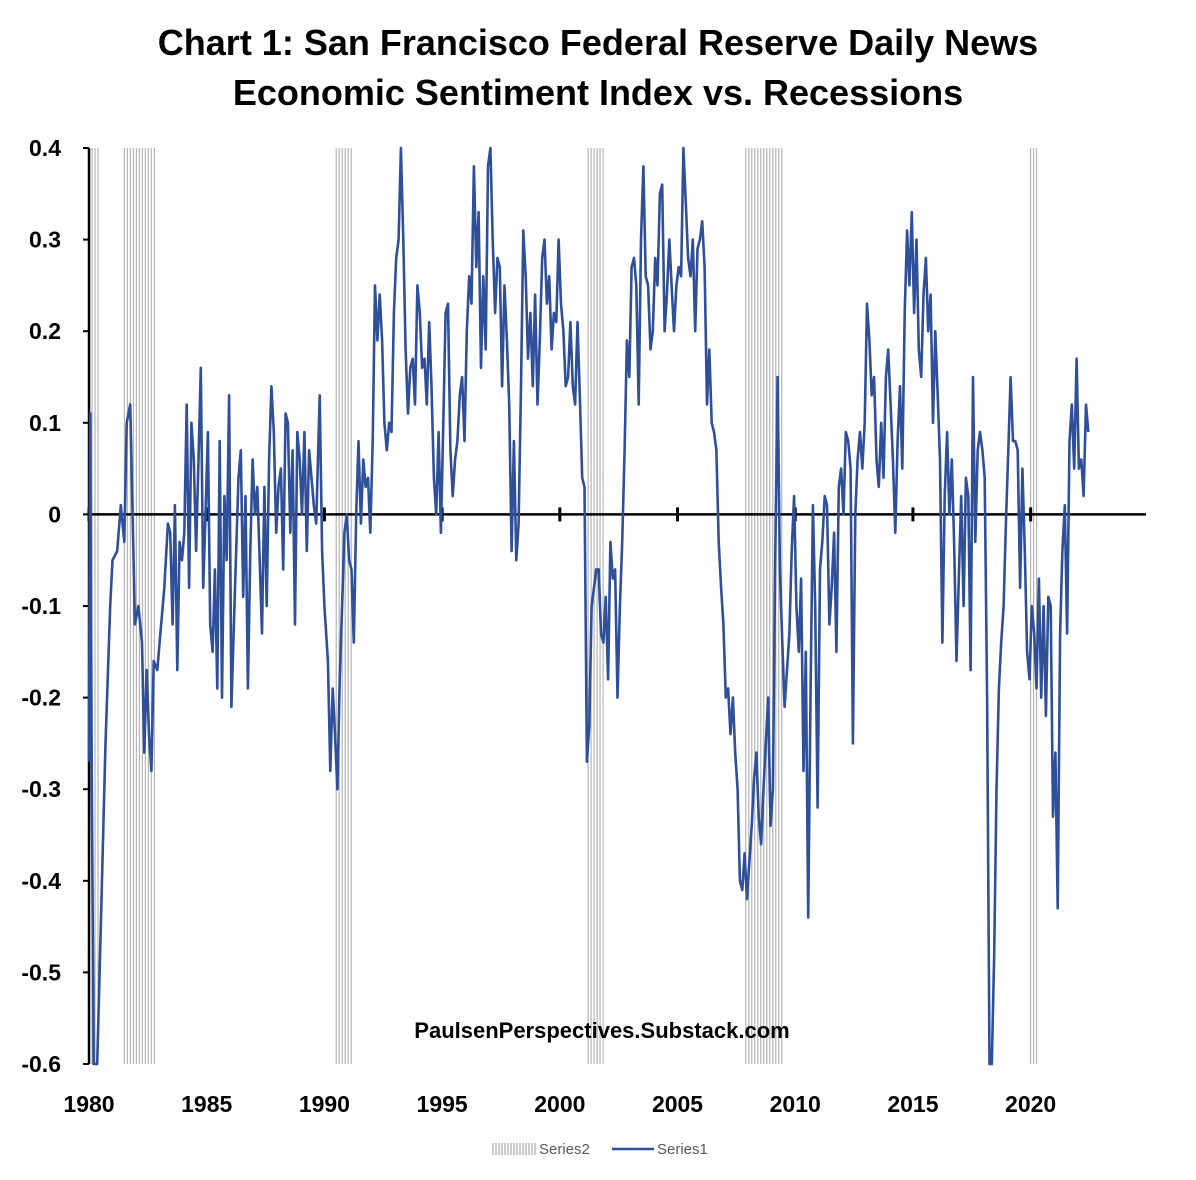 The height and width of the screenshot is (1180, 1196). Describe the element at coordinates (598, 92) in the screenshot. I see `chart-title-line-2: Economic Sentiment Index vs. Recessions` at that location.